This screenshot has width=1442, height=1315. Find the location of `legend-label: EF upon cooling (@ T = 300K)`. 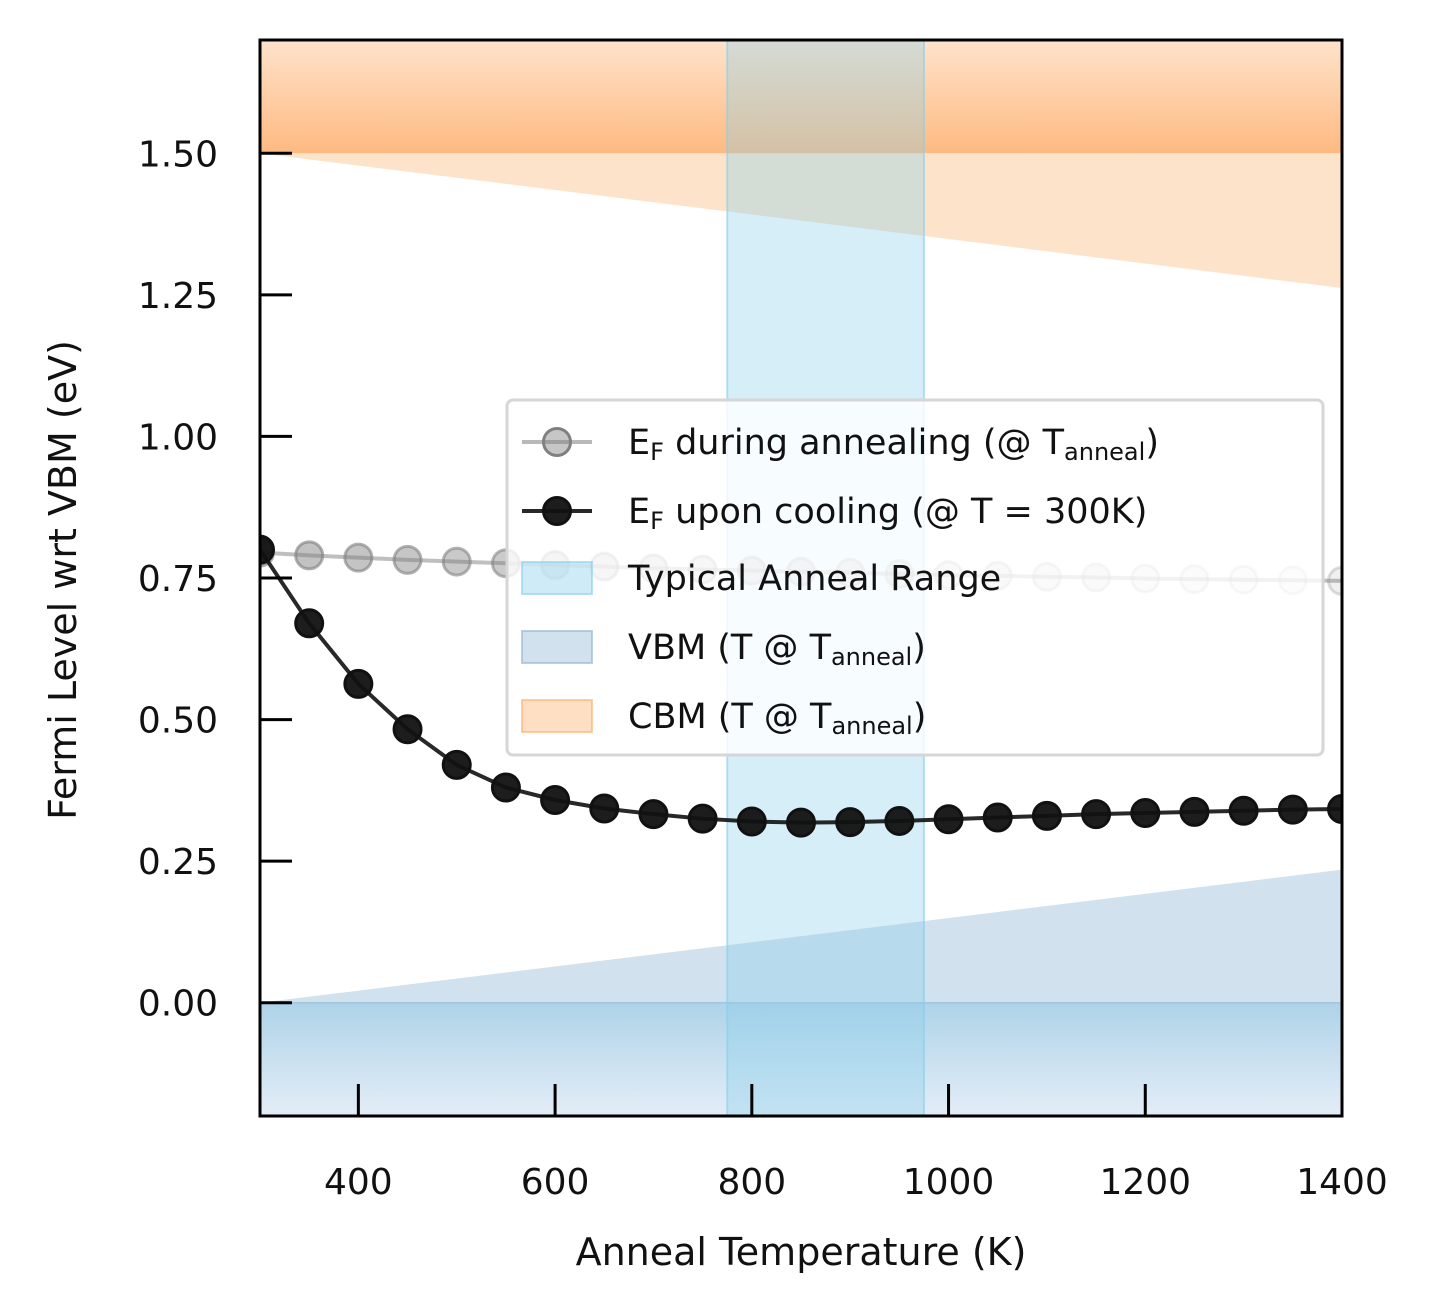

legend-label: EF upon cooling (@ T = 300K) is located at coordinates (887, 513).